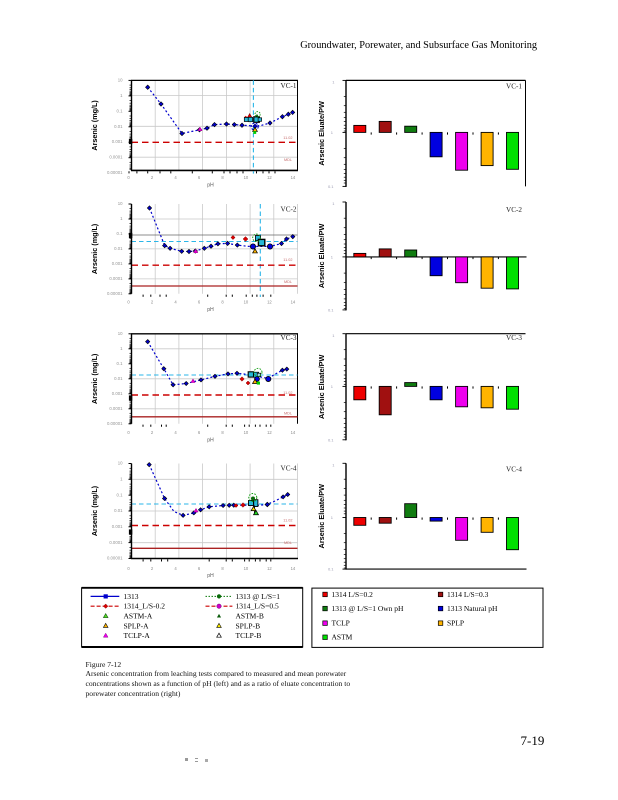 This screenshot has width=618, height=800. I want to click on svg-text: 1314 L/S=0.3, so click(468, 594).